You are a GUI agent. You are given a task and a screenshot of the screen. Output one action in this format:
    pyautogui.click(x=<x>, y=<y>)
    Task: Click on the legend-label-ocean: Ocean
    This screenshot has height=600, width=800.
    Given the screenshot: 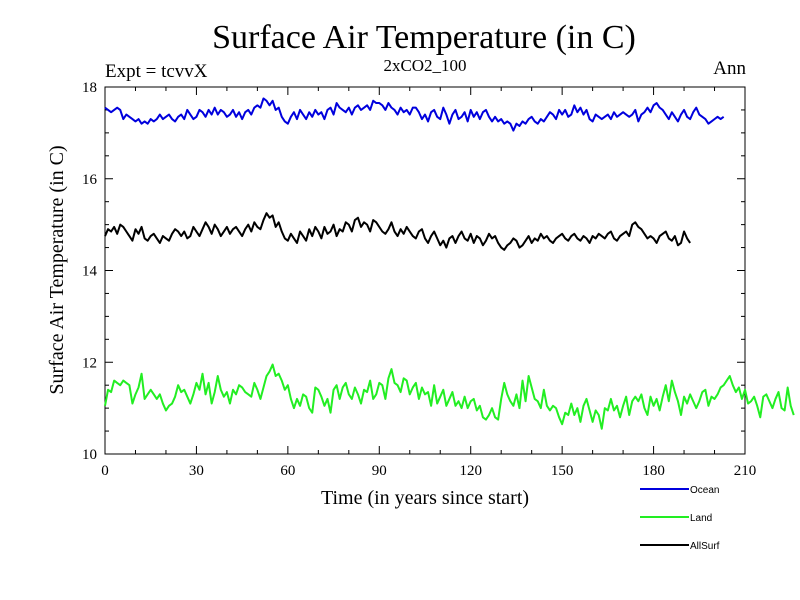 What is the action you would take?
    pyautogui.click(x=704, y=490)
    